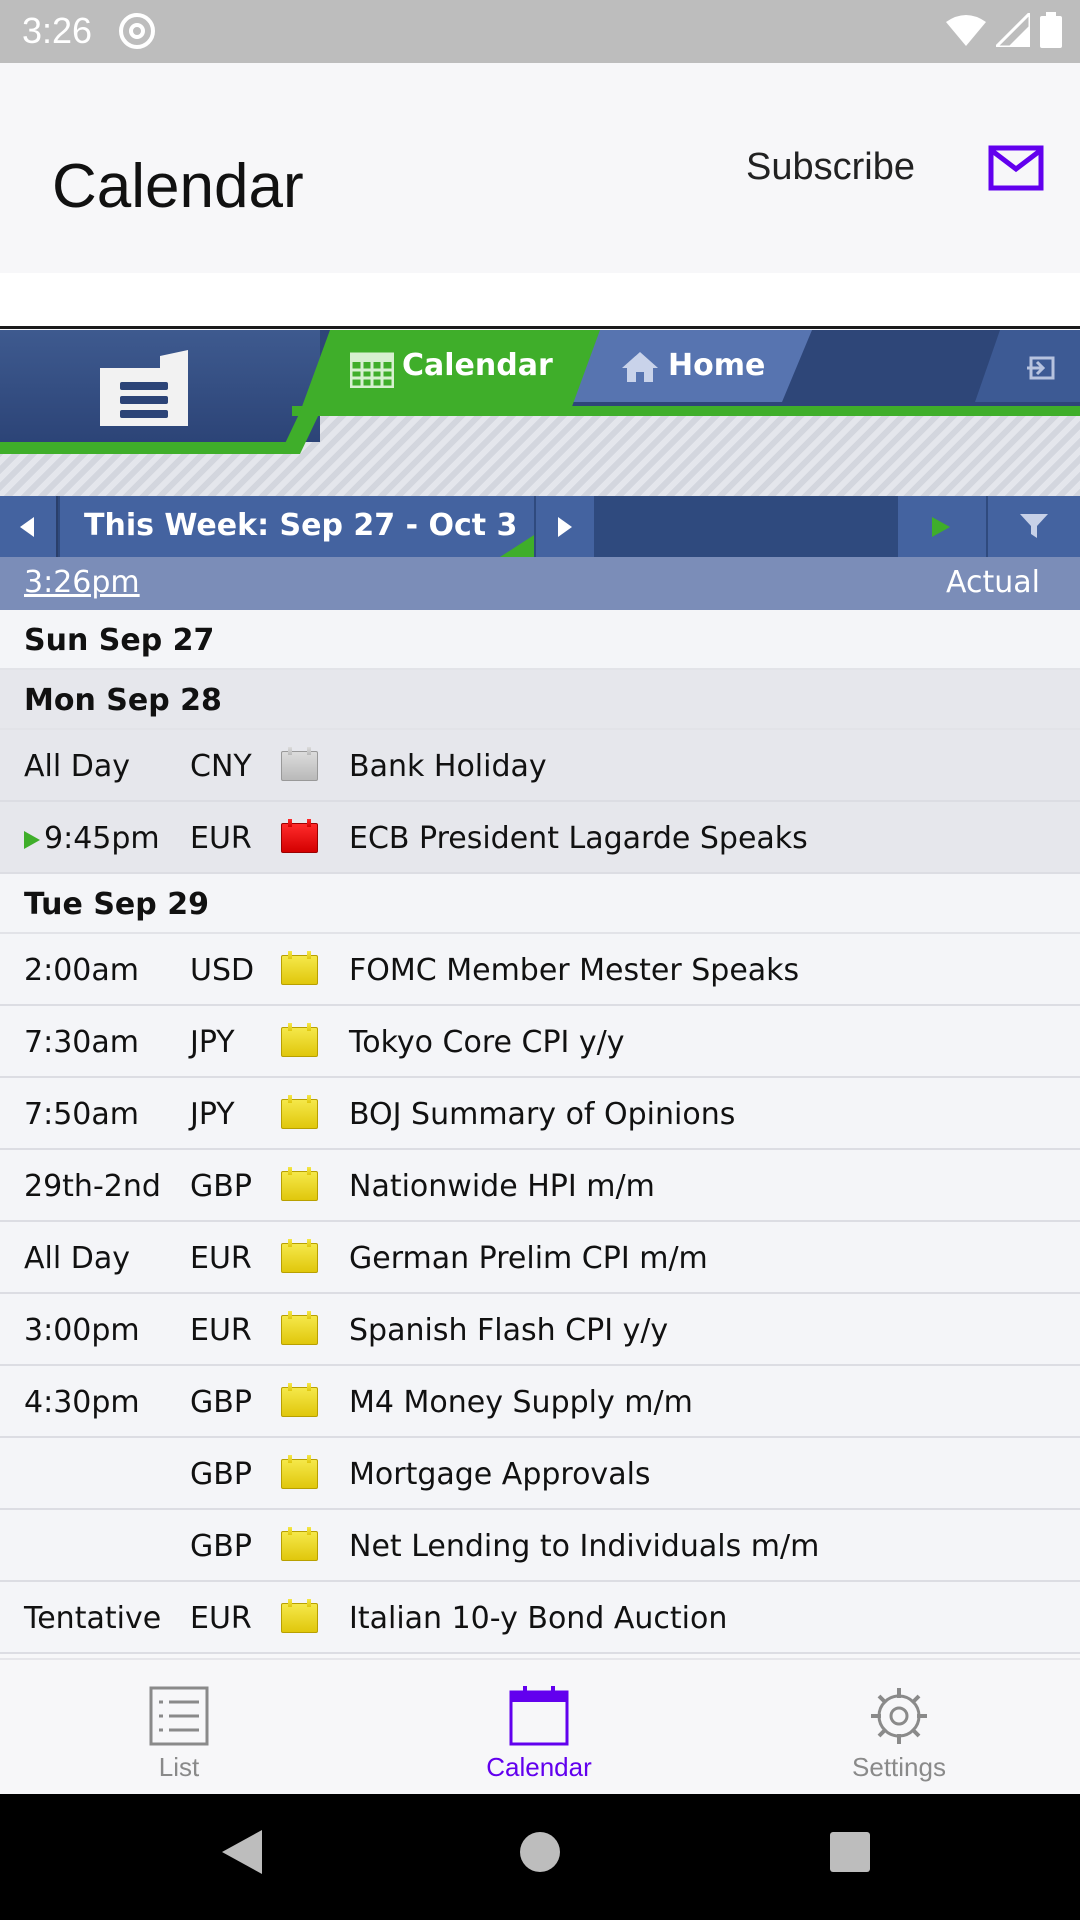 This screenshot has width=1080, height=1920. I want to click on status-icons, so click(1004, 30).